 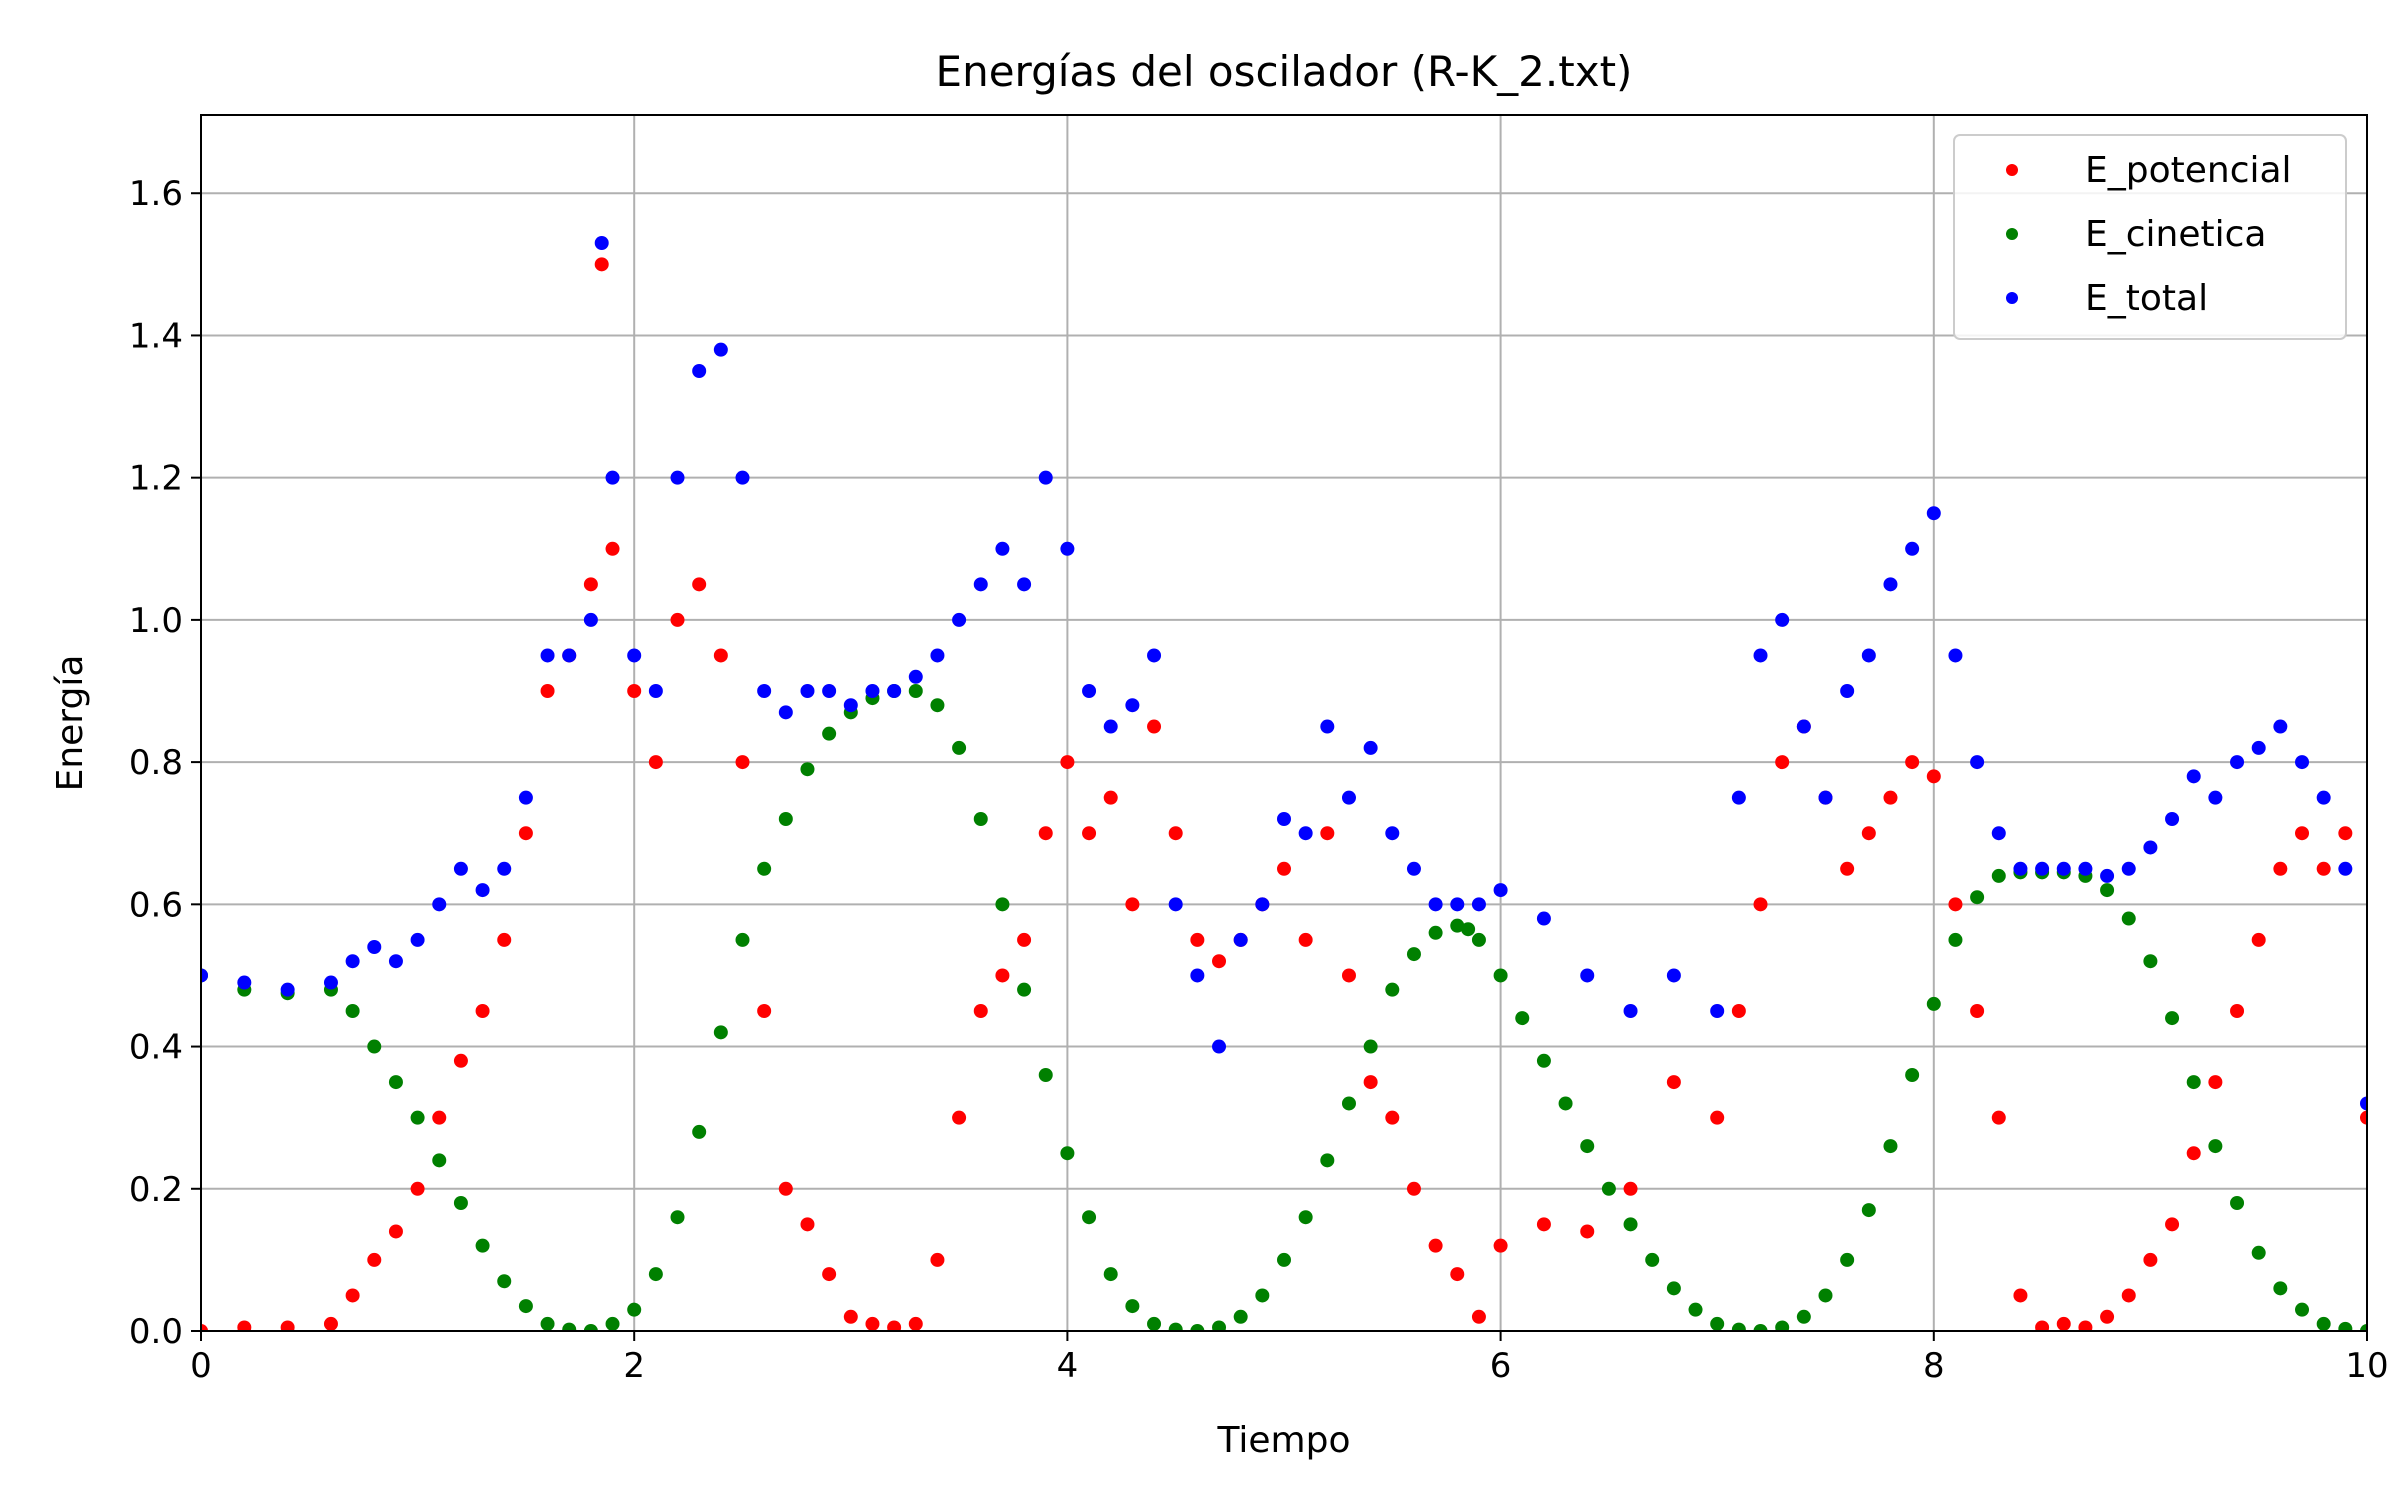 I want to click on x-tick-label: 2, so click(x=634, y=1366).